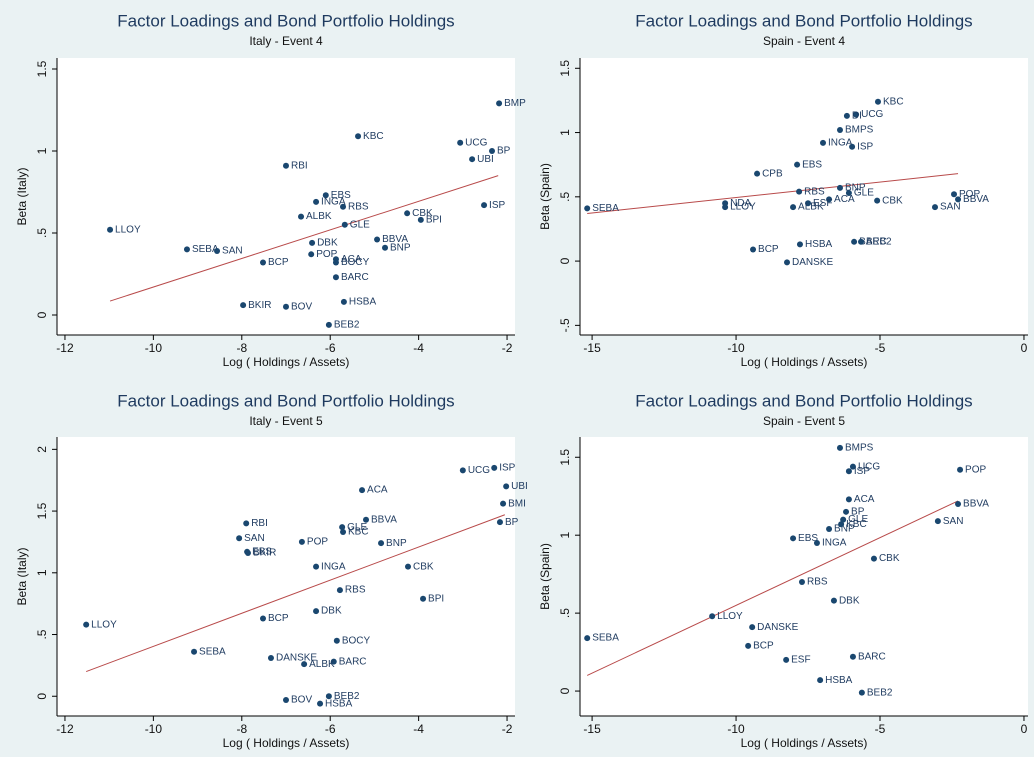  I want to click on point-label: DBK, so click(849, 600).